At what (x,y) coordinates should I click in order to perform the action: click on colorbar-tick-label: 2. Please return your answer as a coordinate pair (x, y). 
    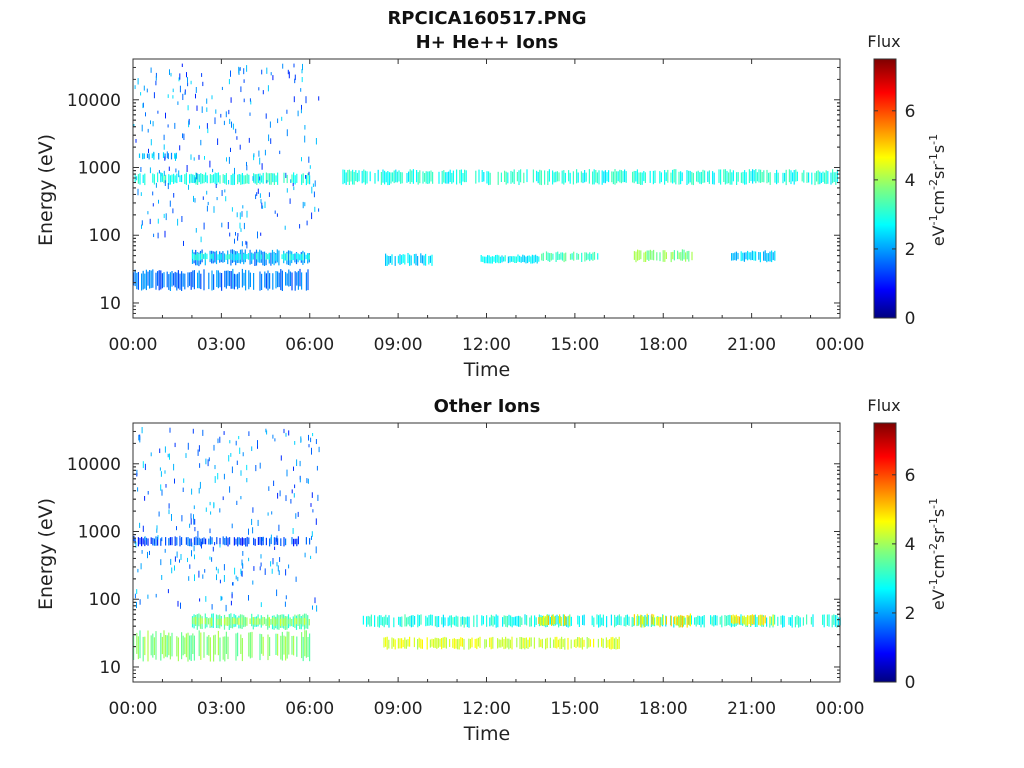
    Looking at the image, I should click on (910, 614).